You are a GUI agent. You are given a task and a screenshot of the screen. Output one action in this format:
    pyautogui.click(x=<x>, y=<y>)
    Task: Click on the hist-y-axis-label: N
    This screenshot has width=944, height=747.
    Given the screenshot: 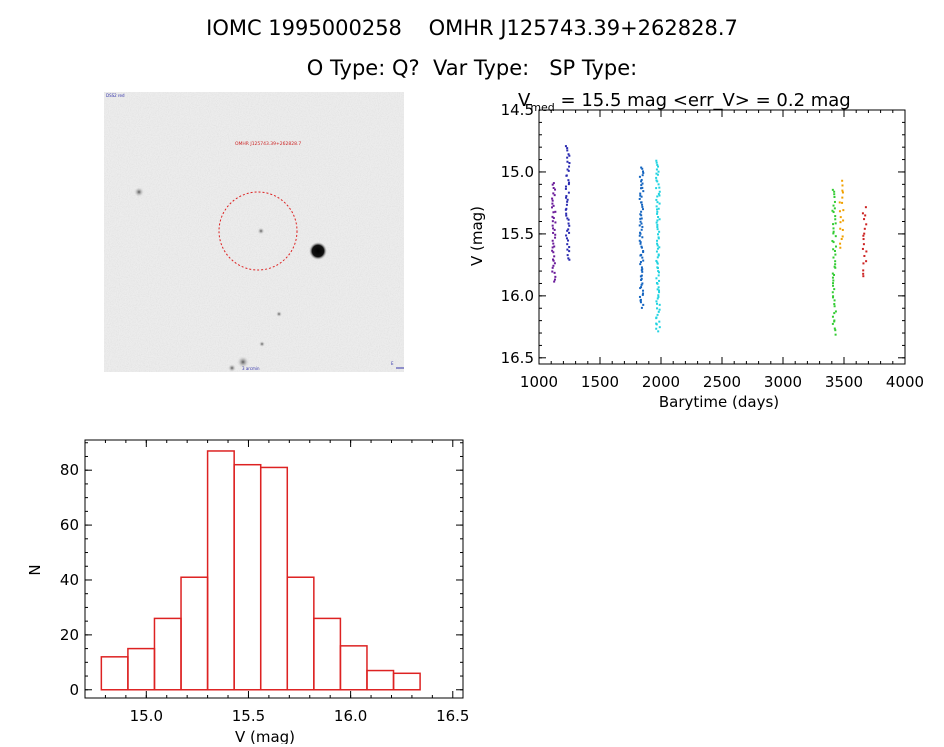 What is the action you would take?
    pyautogui.click(x=35, y=569)
    